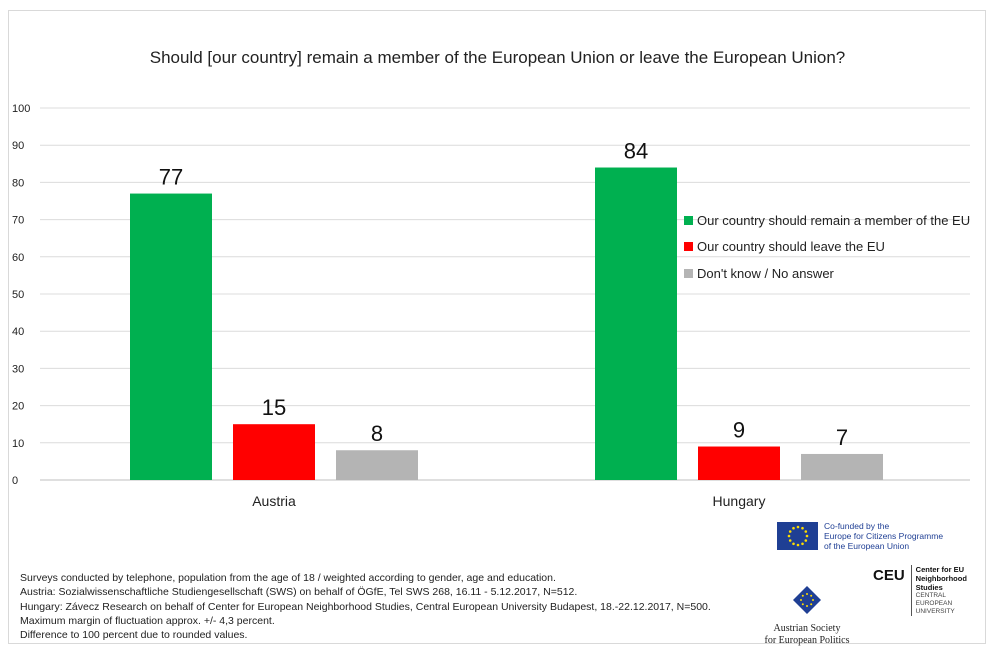 This screenshot has height=653, width=995. I want to click on y-tick-label: 50, so click(18, 295).